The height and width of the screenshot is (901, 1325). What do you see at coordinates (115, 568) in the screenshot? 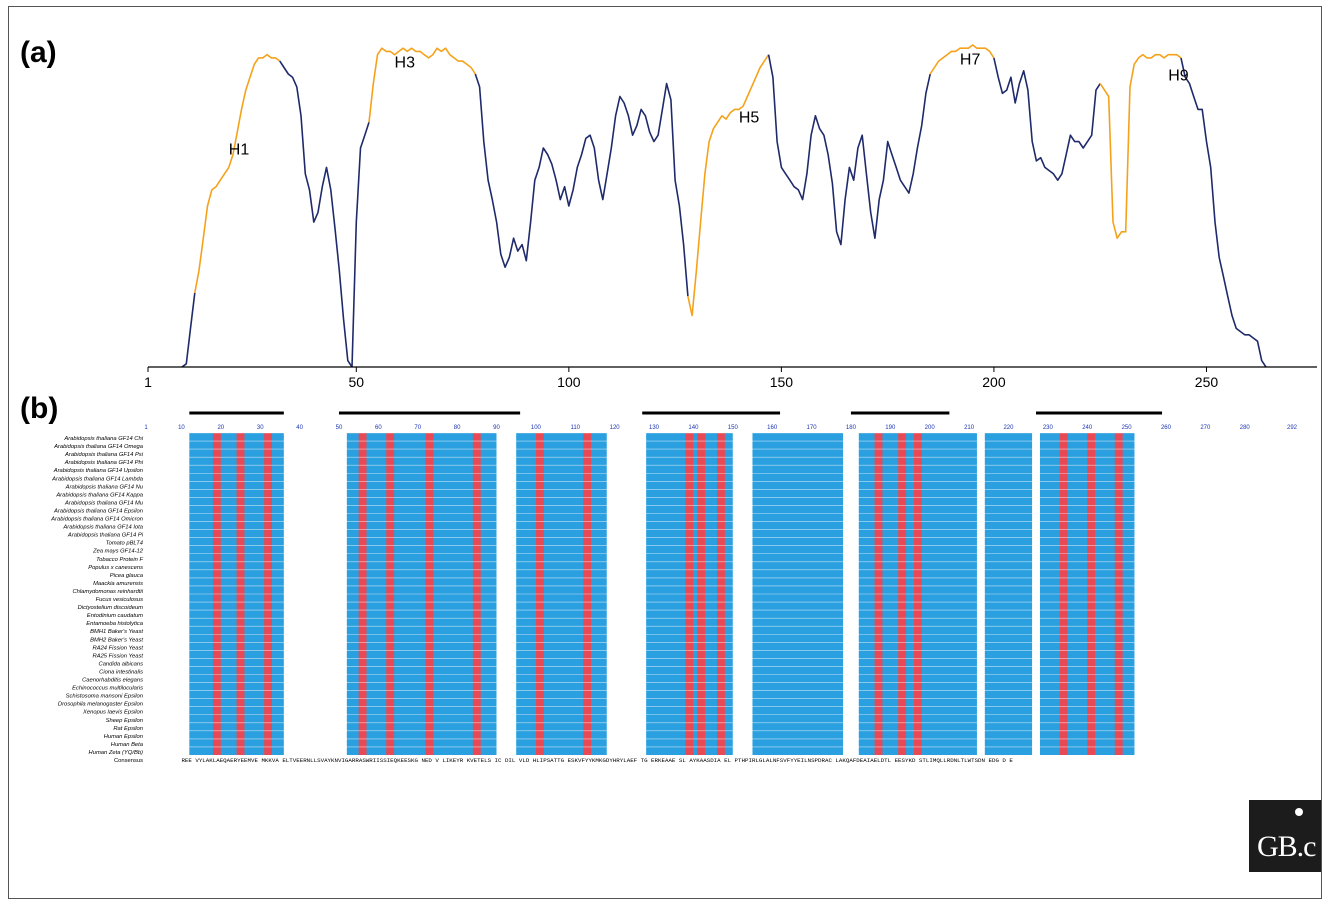
I see `species-label: Populus x canescens` at bounding box center [115, 568].